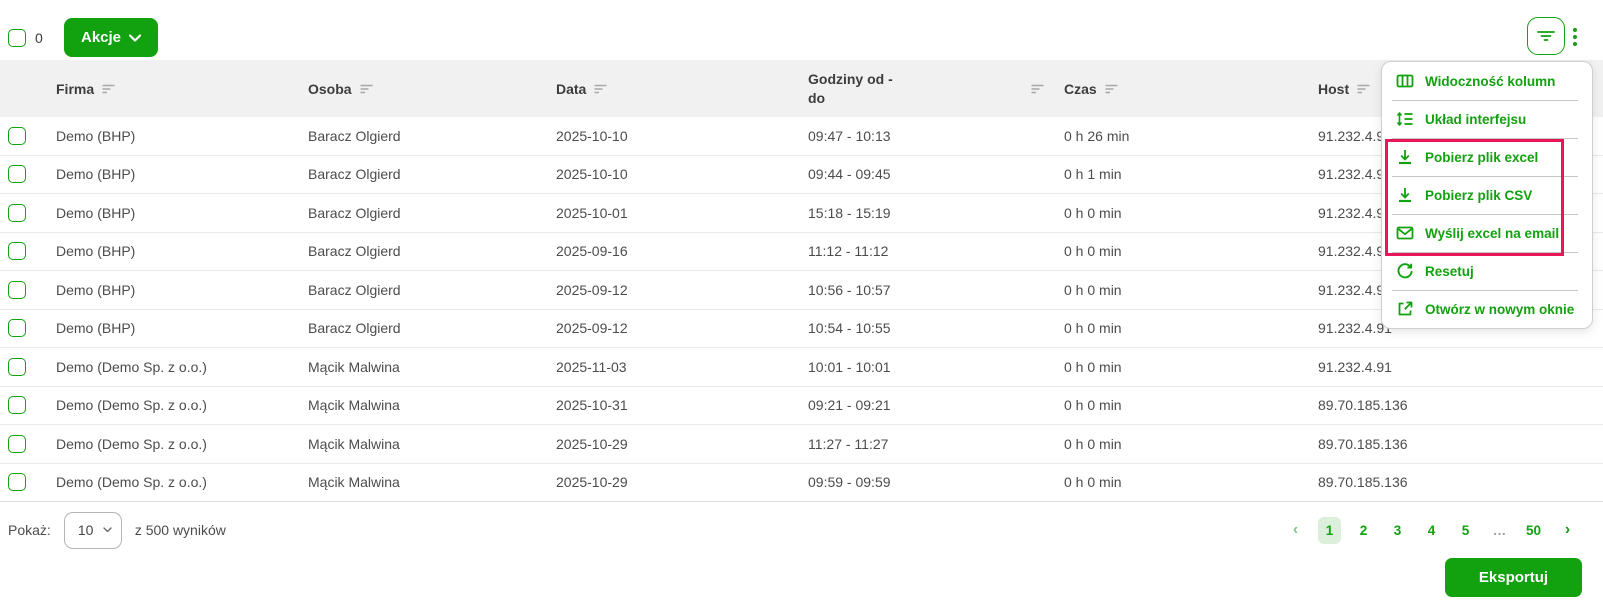 This screenshot has width=1603, height=607. What do you see at coordinates (1465, 530) in the screenshot?
I see `pagination-page-5: 5` at bounding box center [1465, 530].